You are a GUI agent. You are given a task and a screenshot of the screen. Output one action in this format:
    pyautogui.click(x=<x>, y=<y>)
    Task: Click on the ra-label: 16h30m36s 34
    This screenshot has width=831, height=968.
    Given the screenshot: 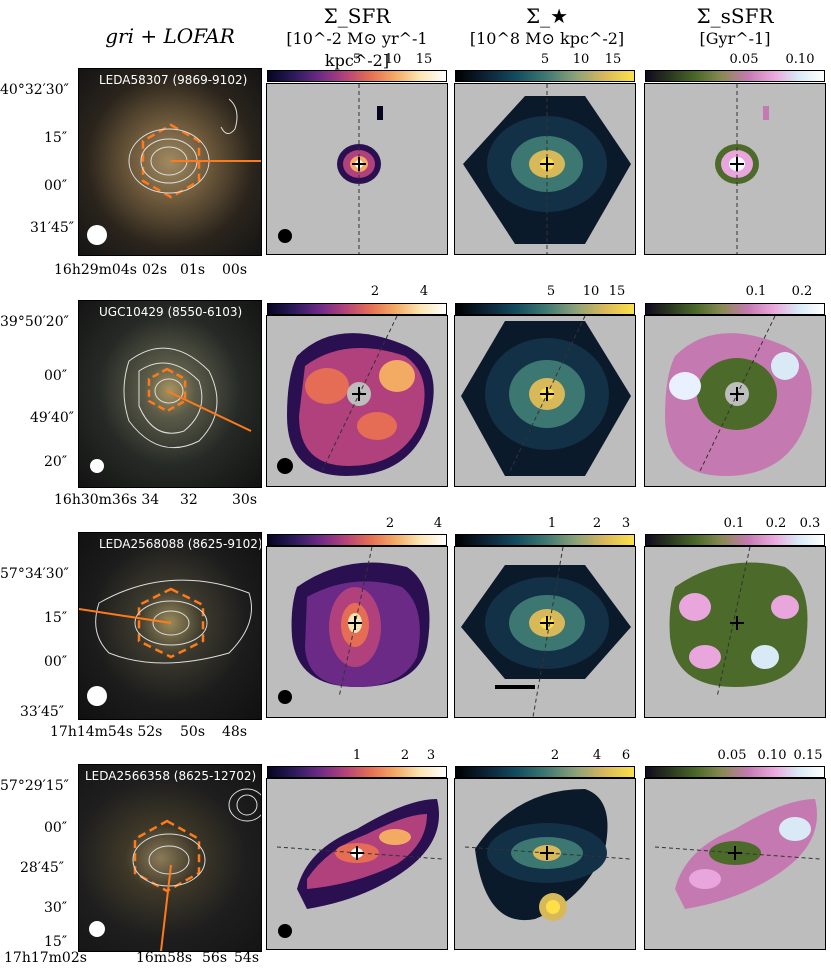 What is the action you would take?
    pyautogui.click(x=107, y=500)
    